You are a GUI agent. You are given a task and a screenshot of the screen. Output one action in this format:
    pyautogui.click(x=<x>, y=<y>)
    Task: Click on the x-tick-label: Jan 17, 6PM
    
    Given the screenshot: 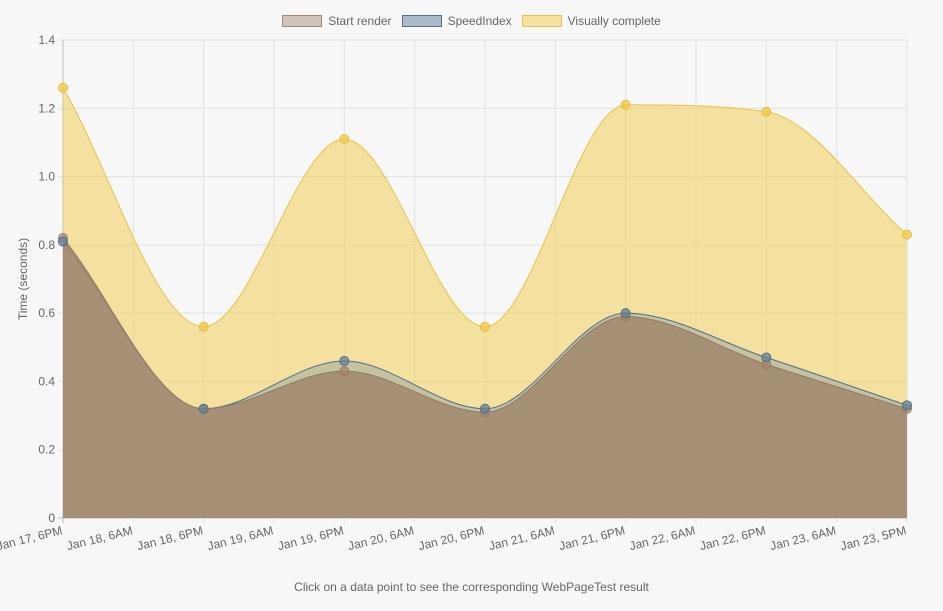 What is the action you would take?
    pyautogui.click(x=32, y=538)
    